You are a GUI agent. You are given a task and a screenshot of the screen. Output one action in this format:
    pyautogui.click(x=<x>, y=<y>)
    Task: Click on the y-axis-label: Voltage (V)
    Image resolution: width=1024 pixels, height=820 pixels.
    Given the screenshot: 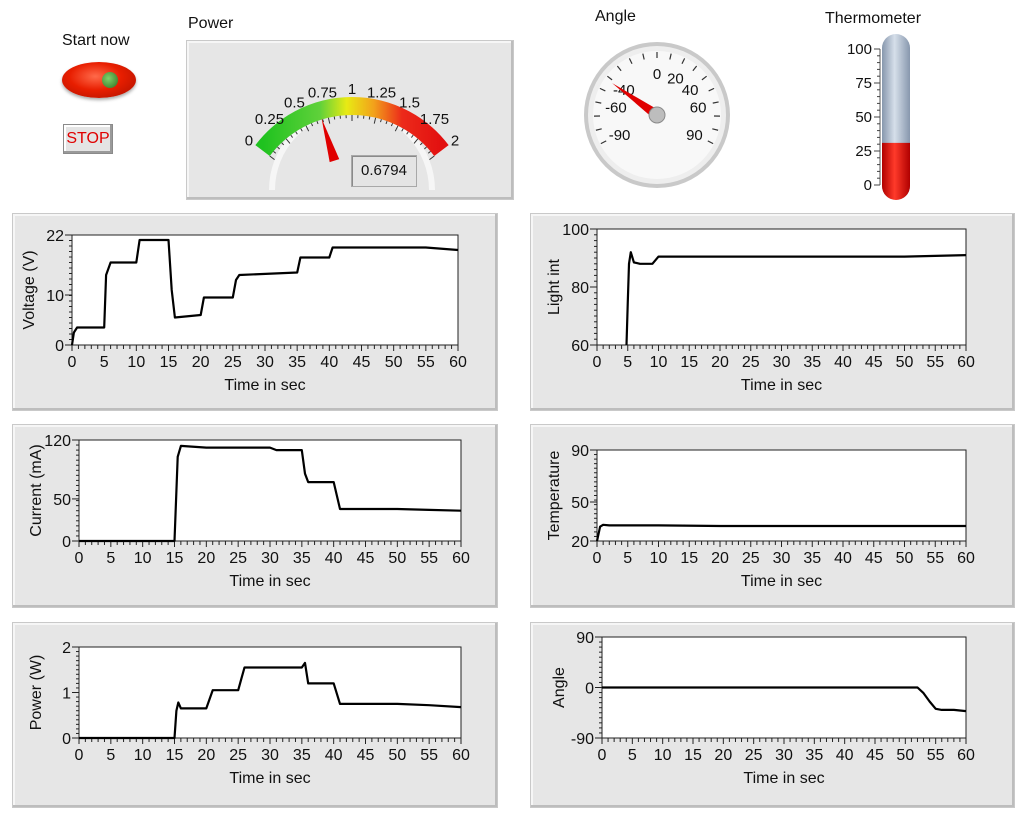 What is the action you would take?
    pyautogui.click(x=29, y=289)
    